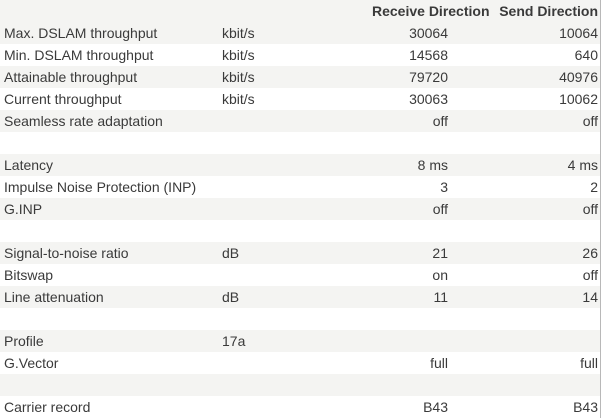 This screenshot has height=420, width=603. Describe the element at coordinates (109, 11) in the screenshot. I see `header-label` at that location.